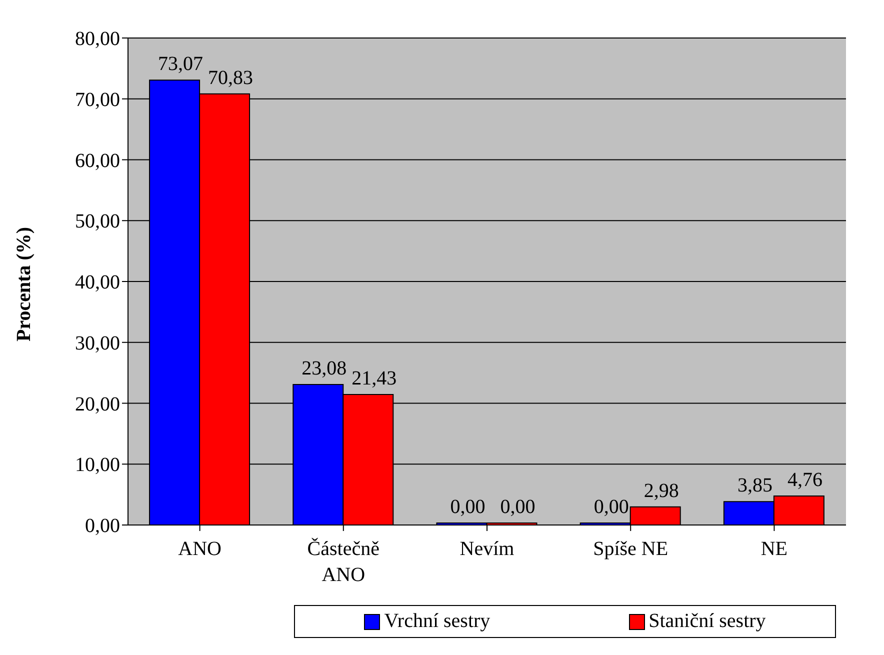  I want to click on legend-label: Vrchní sestry, so click(436, 621).